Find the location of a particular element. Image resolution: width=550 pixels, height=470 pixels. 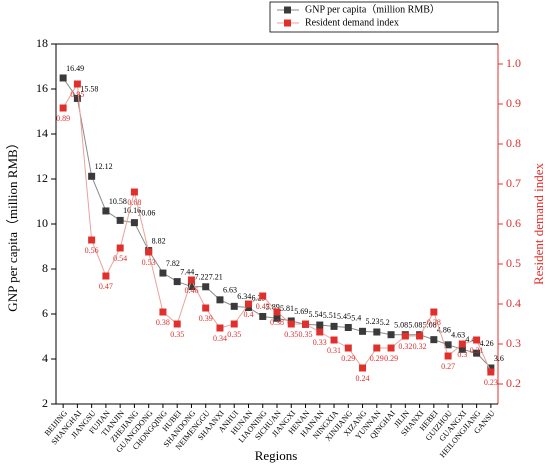

data-label: 10.06 is located at coordinates (146, 212).